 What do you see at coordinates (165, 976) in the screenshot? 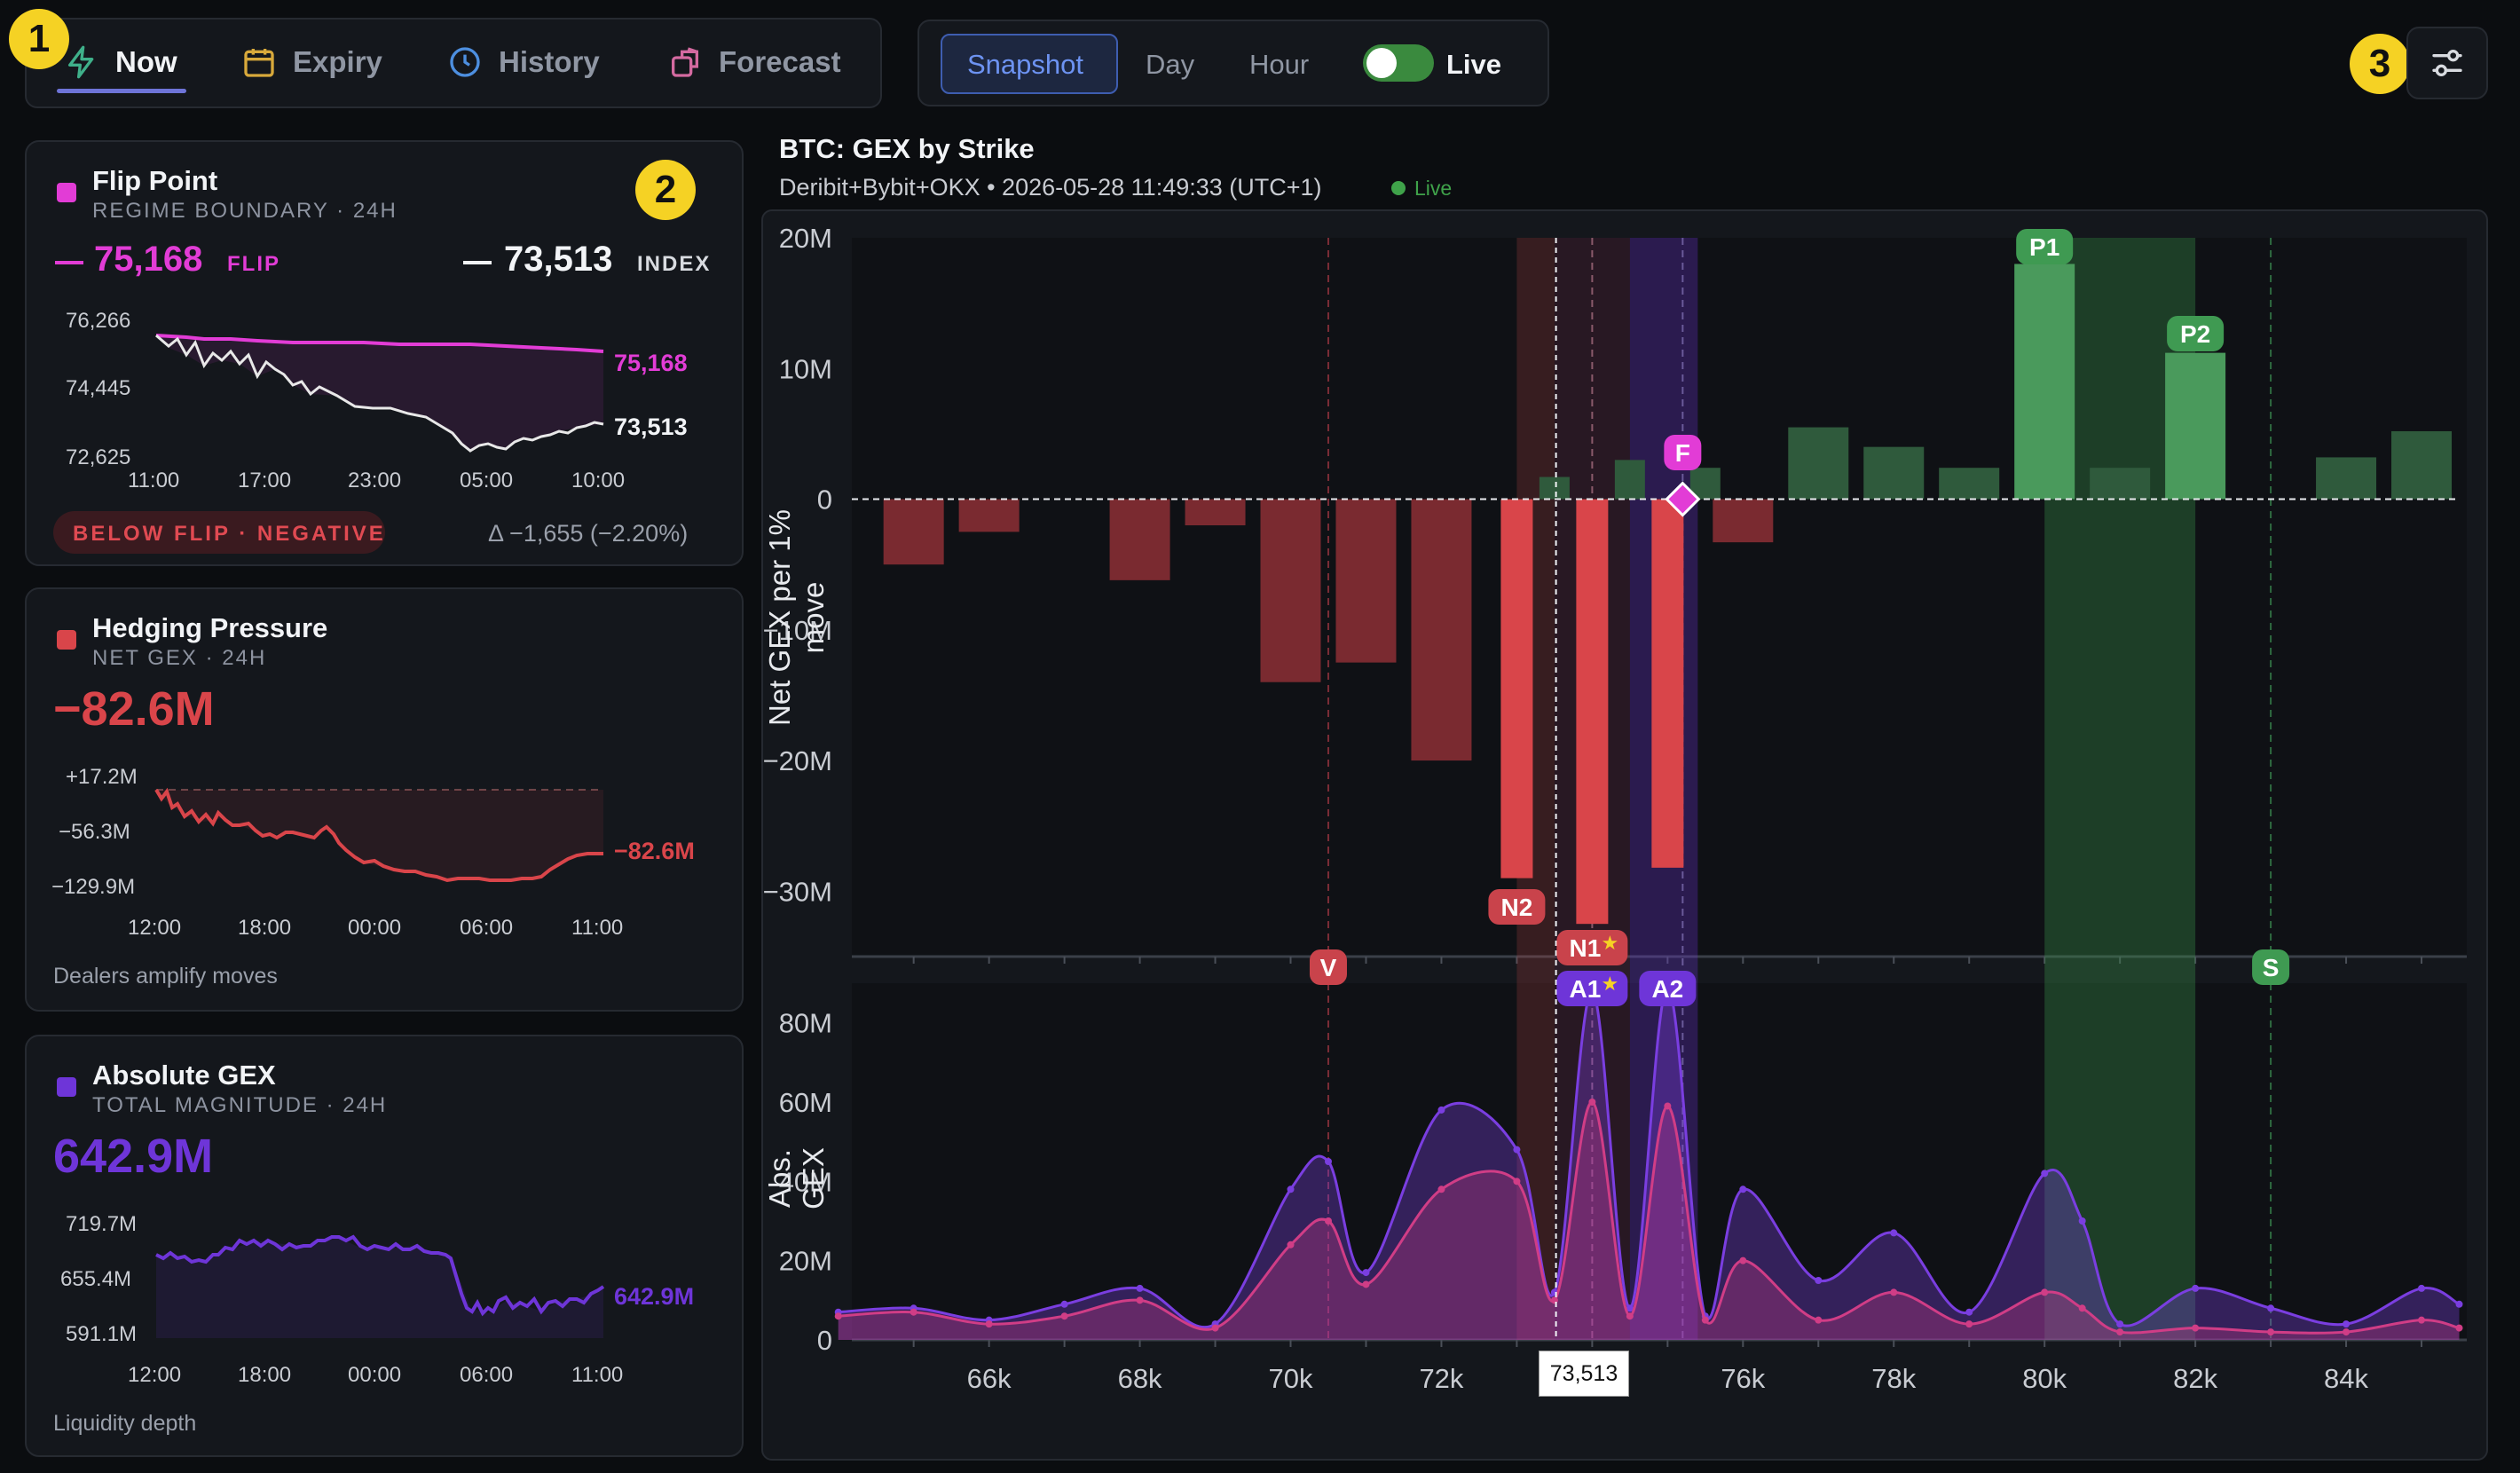
I see `hedging-footer: Dealers amplify moves` at bounding box center [165, 976].